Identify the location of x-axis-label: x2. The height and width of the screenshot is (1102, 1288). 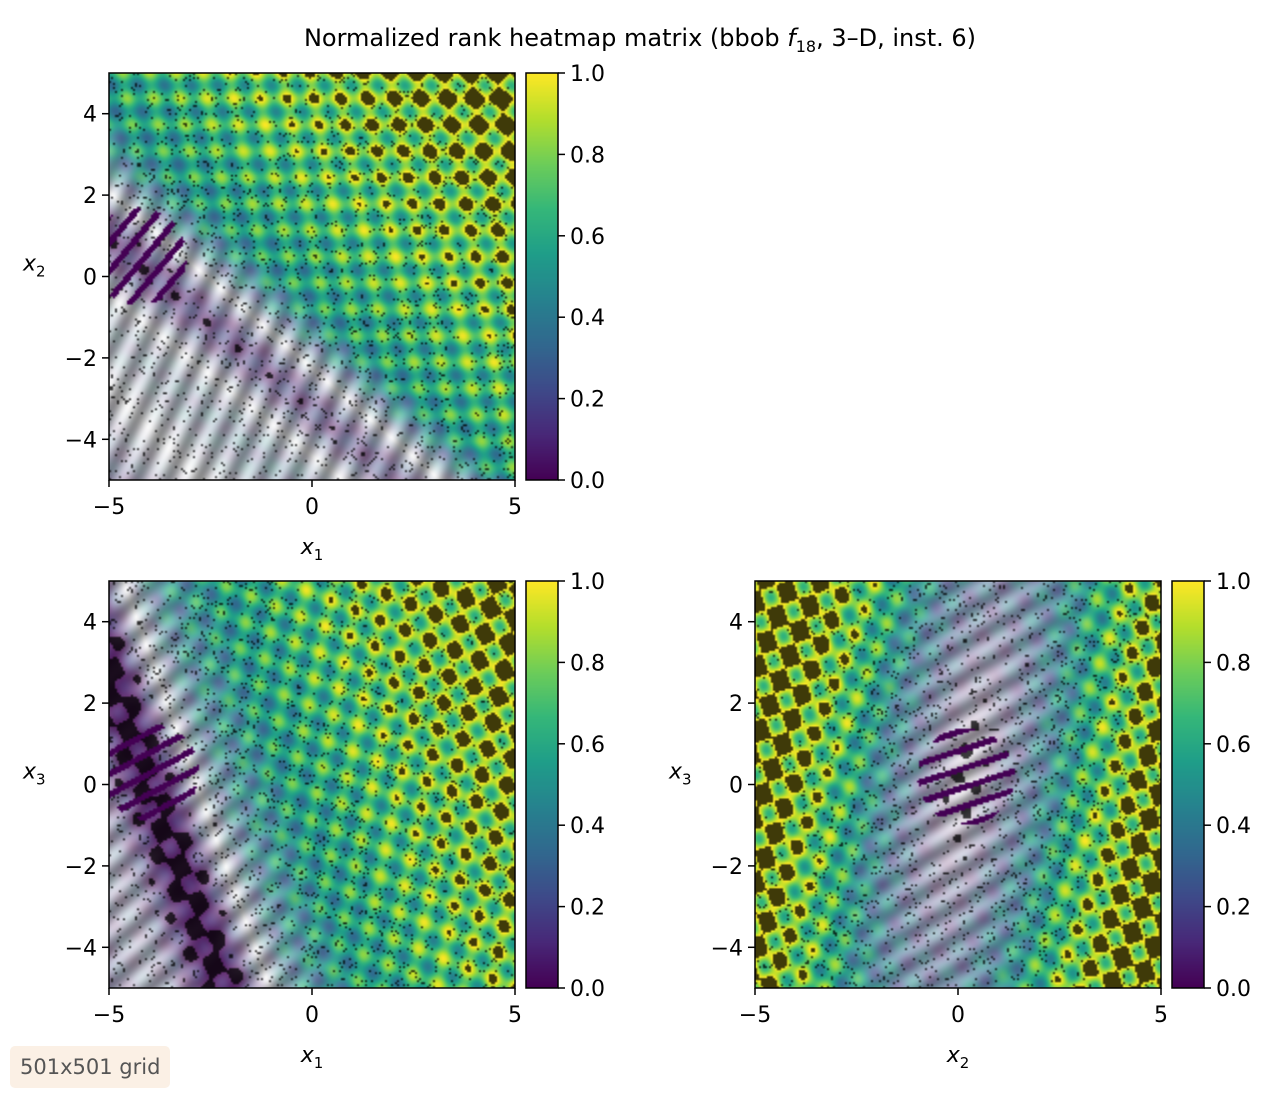
(958, 1057).